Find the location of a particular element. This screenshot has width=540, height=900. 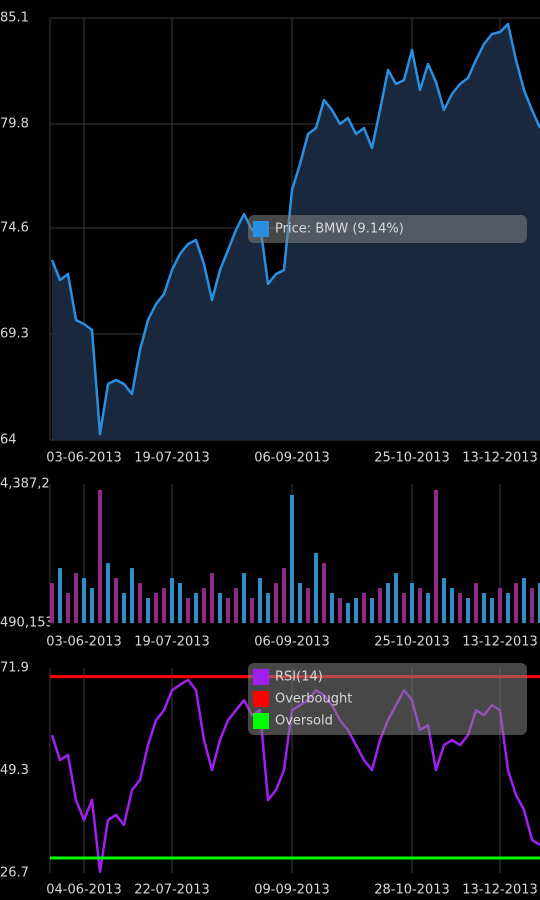

y-tick-label: 74.6 is located at coordinates (14, 228).